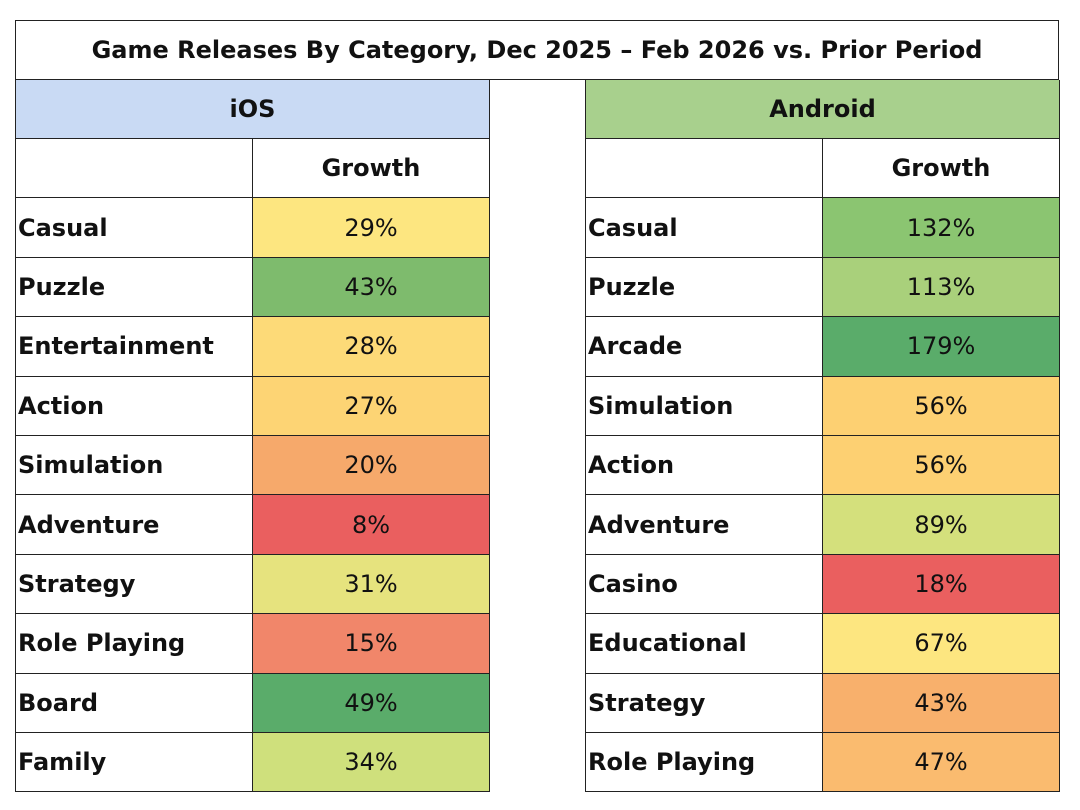  I want to click on android-category-label: Arcade, so click(704, 347).